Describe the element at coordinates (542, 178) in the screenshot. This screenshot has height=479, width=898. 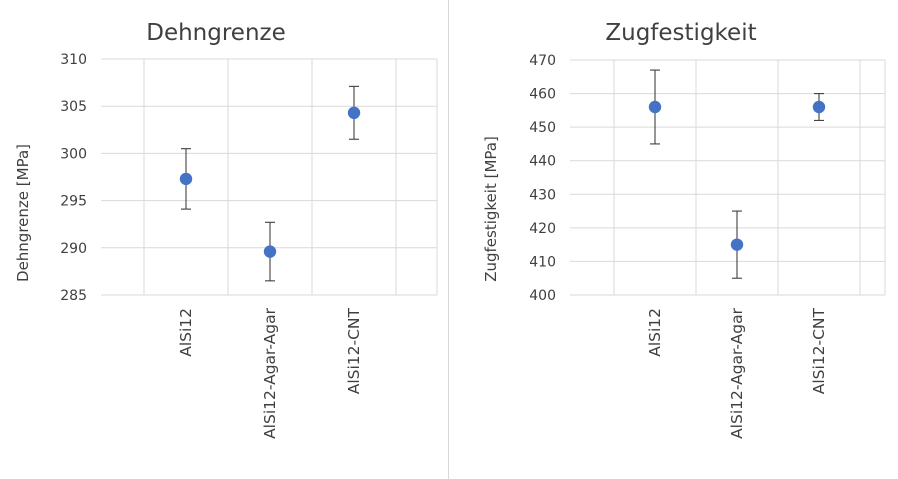
I see `y-tick-labels: 400 410 420 430 440 450 460 470` at that location.